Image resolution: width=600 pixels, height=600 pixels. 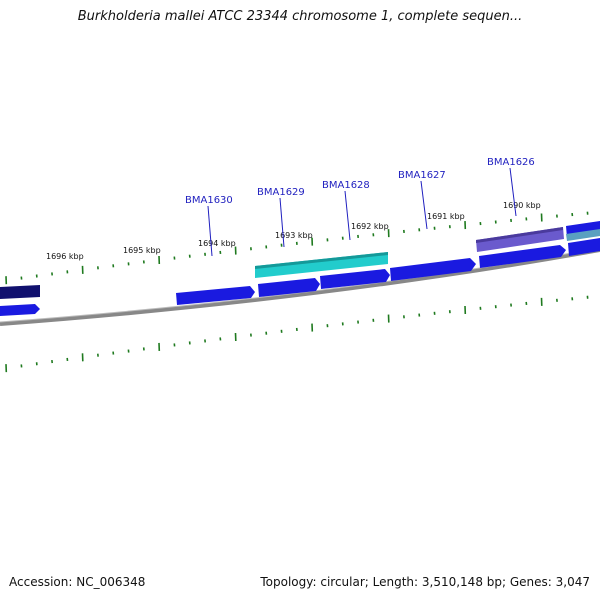 What do you see at coordinates (65, 256) in the screenshot?
I see `scale-label-1696: 1696 kbp` at bounding box center [65, 256].